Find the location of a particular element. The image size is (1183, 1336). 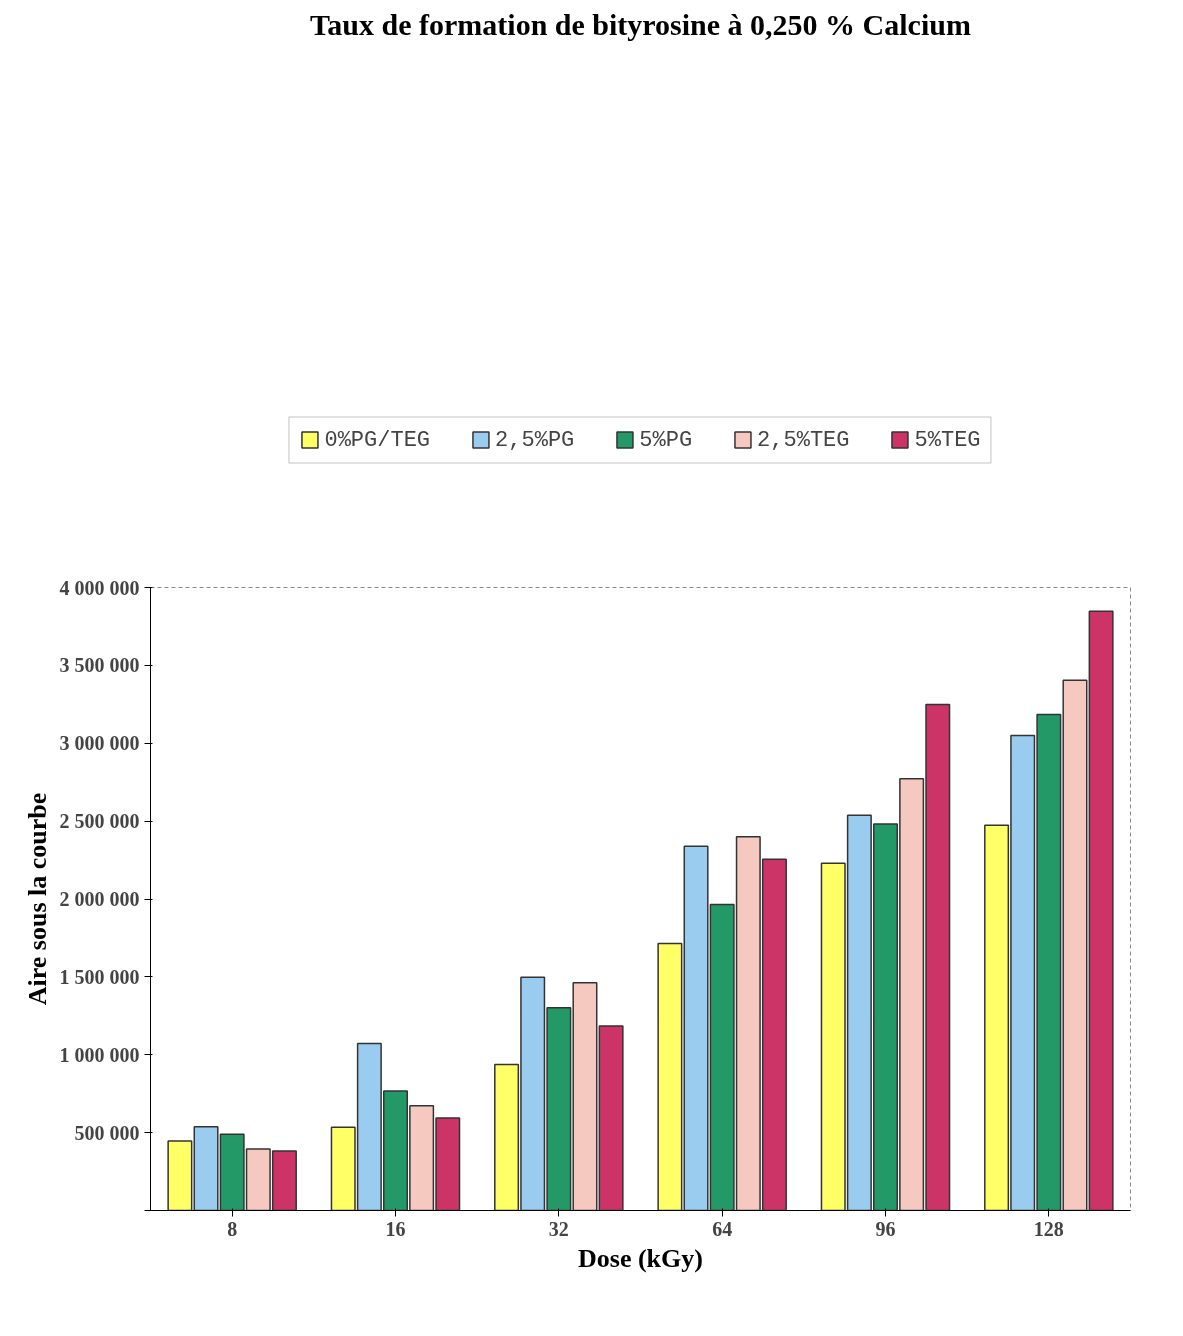

y-tick-label: 1 000 000 is located at coordinates (99, 1054).